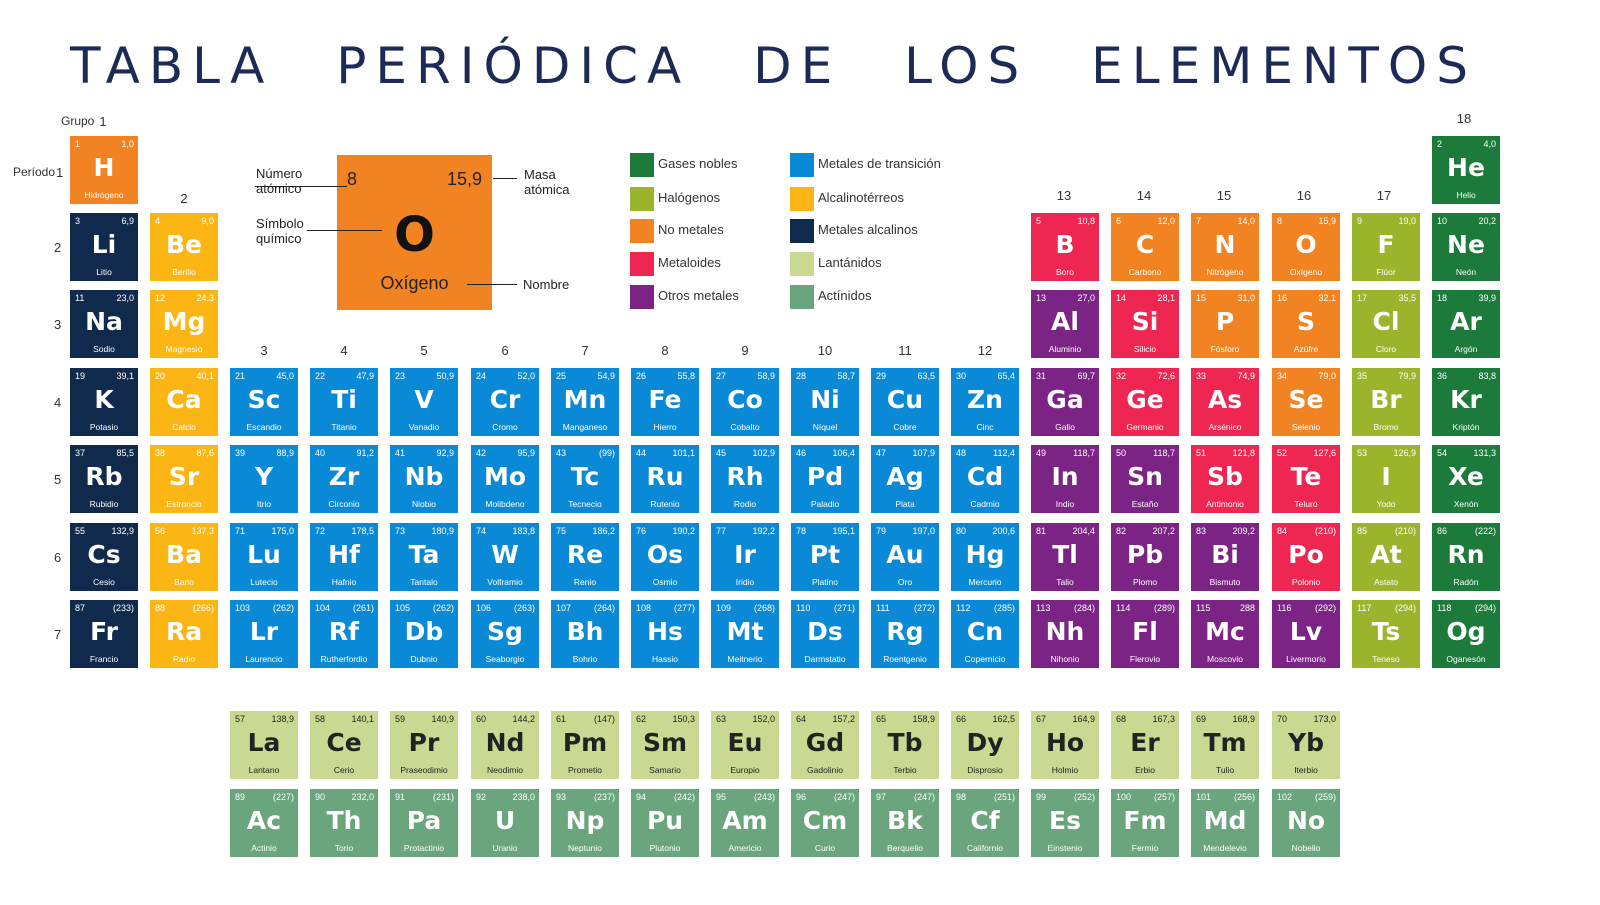 The width and height of the screenshot is (1600, 905). Describe the element at coordinates (665, 823) in the screenshot. I see `element-pu: 94 (242) Pu Plutonio` at that location.